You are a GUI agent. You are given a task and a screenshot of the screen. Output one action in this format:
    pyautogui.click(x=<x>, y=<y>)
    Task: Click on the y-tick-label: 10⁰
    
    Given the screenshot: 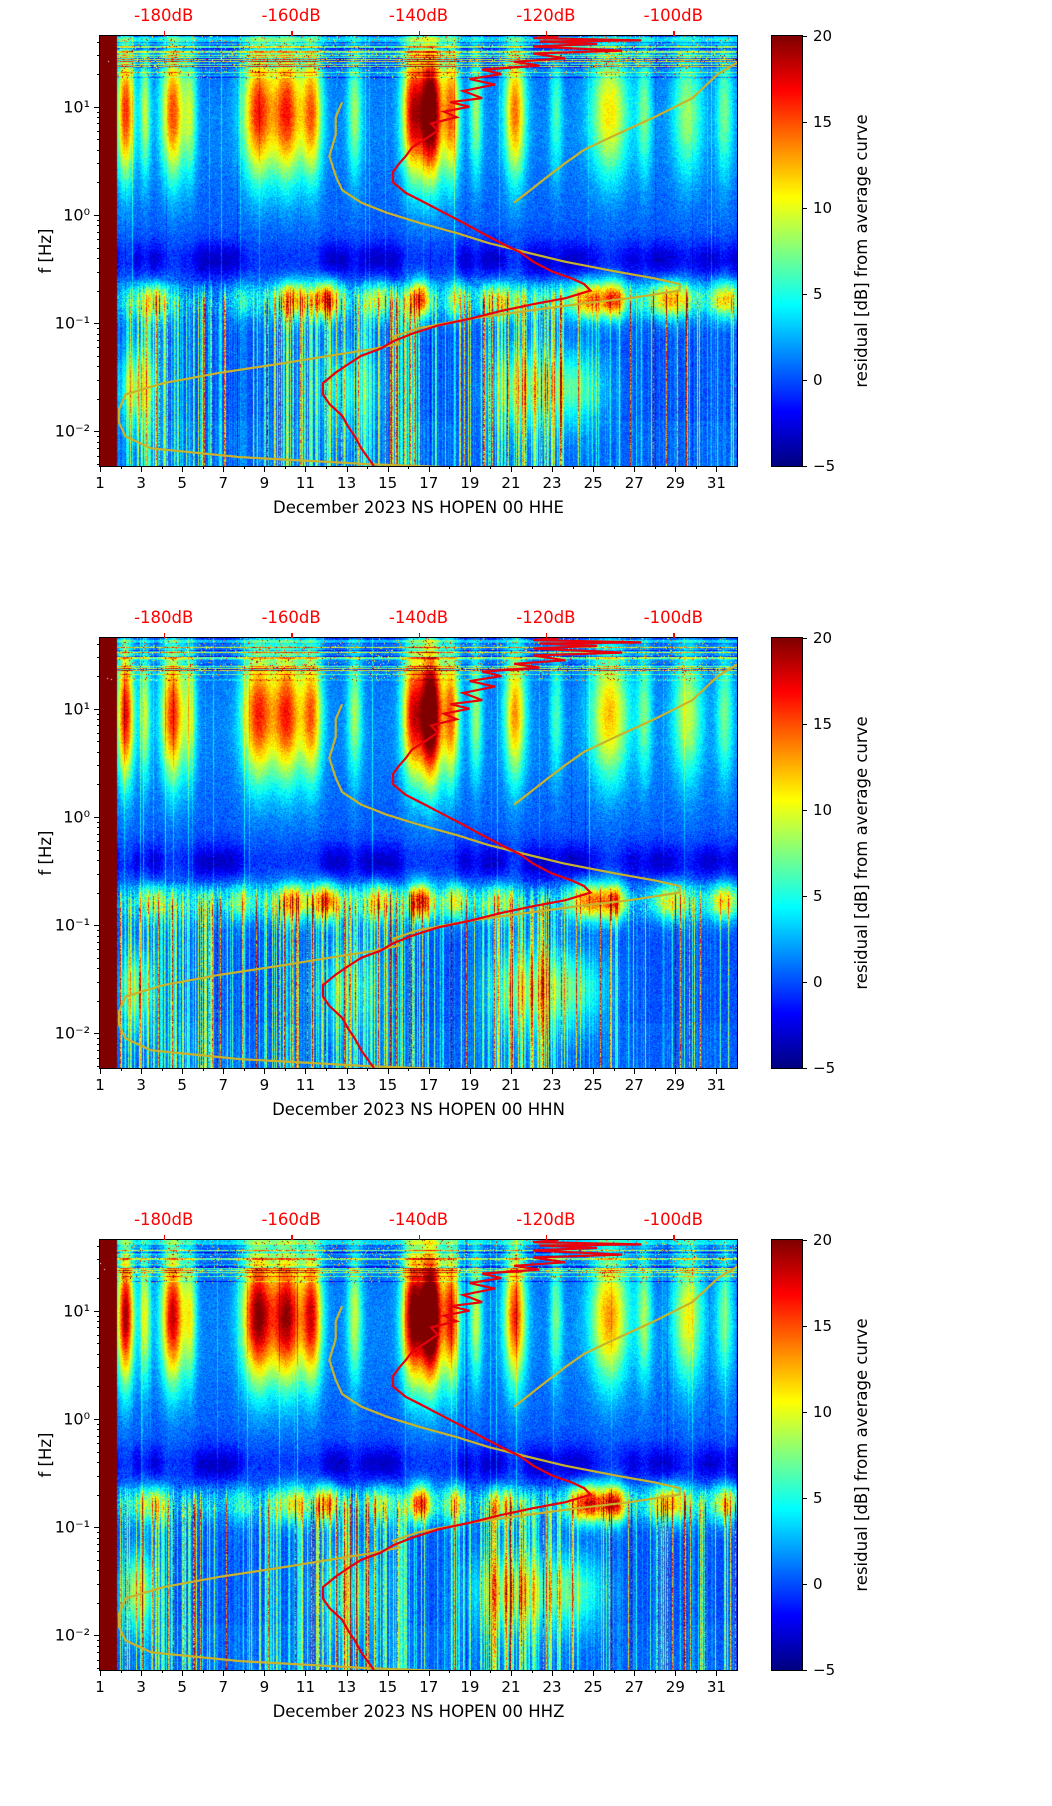 What is the action you would take?
    pyautogui.click(x=76, y=215)
    